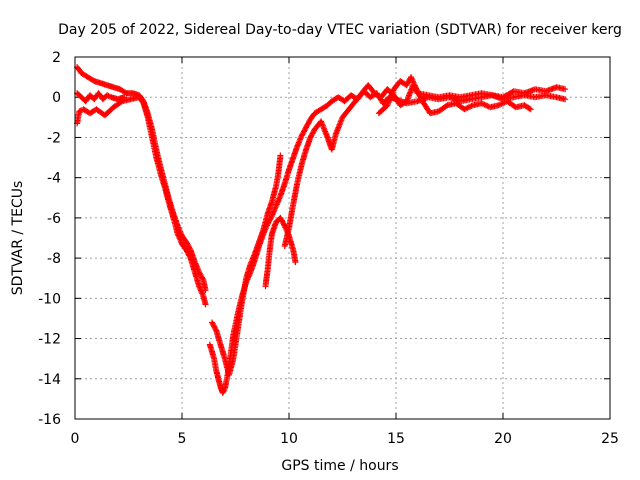 Image resolution: width=640 pixels, height=480 pixels. I want to click on y-tick-label: -2, so click(54, 138).